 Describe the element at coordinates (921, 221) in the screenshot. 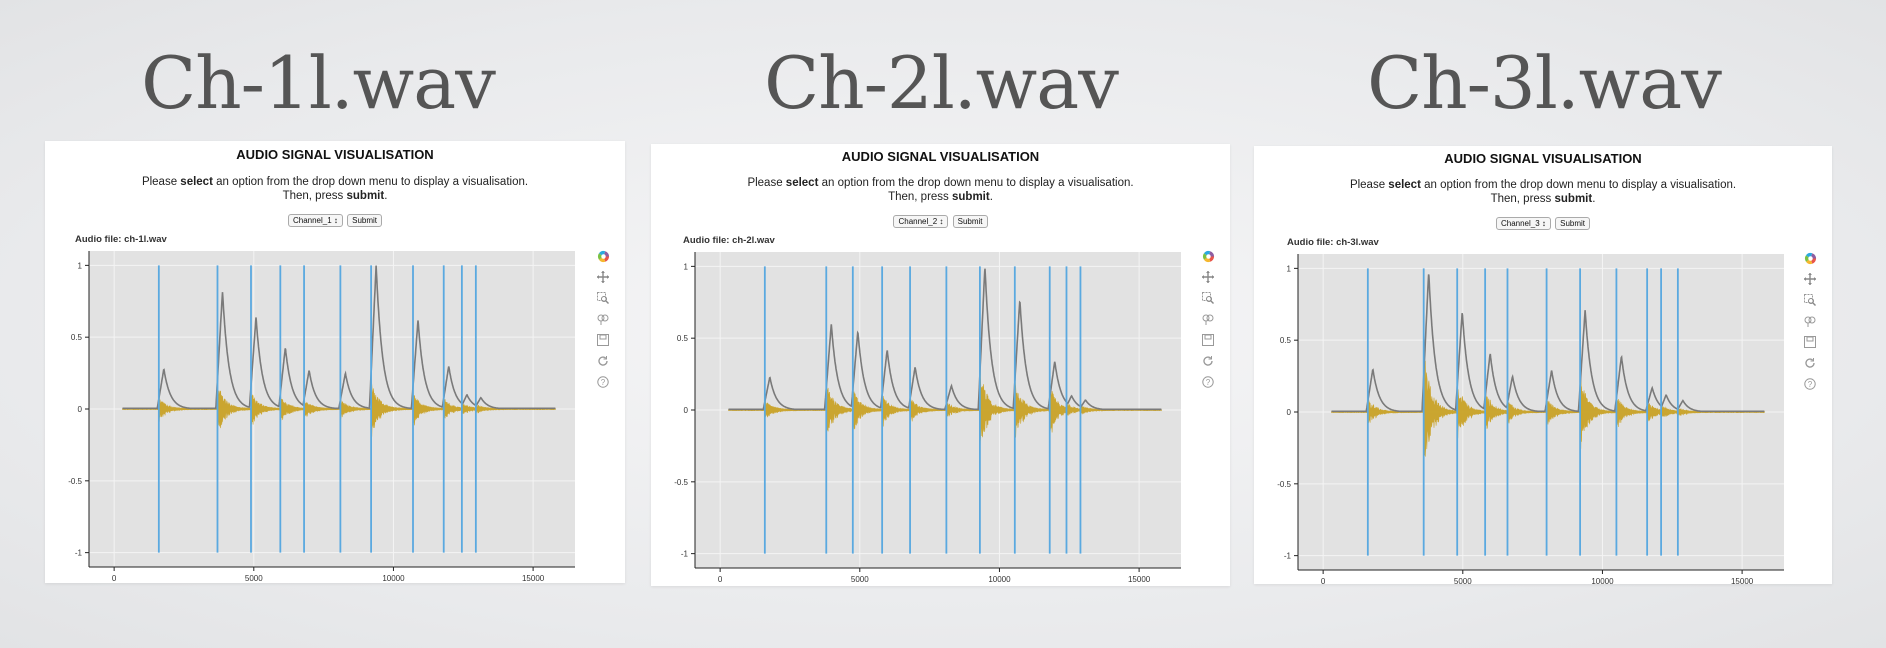

I see `channel-dropdown: Channel_2 ↕` at that location.